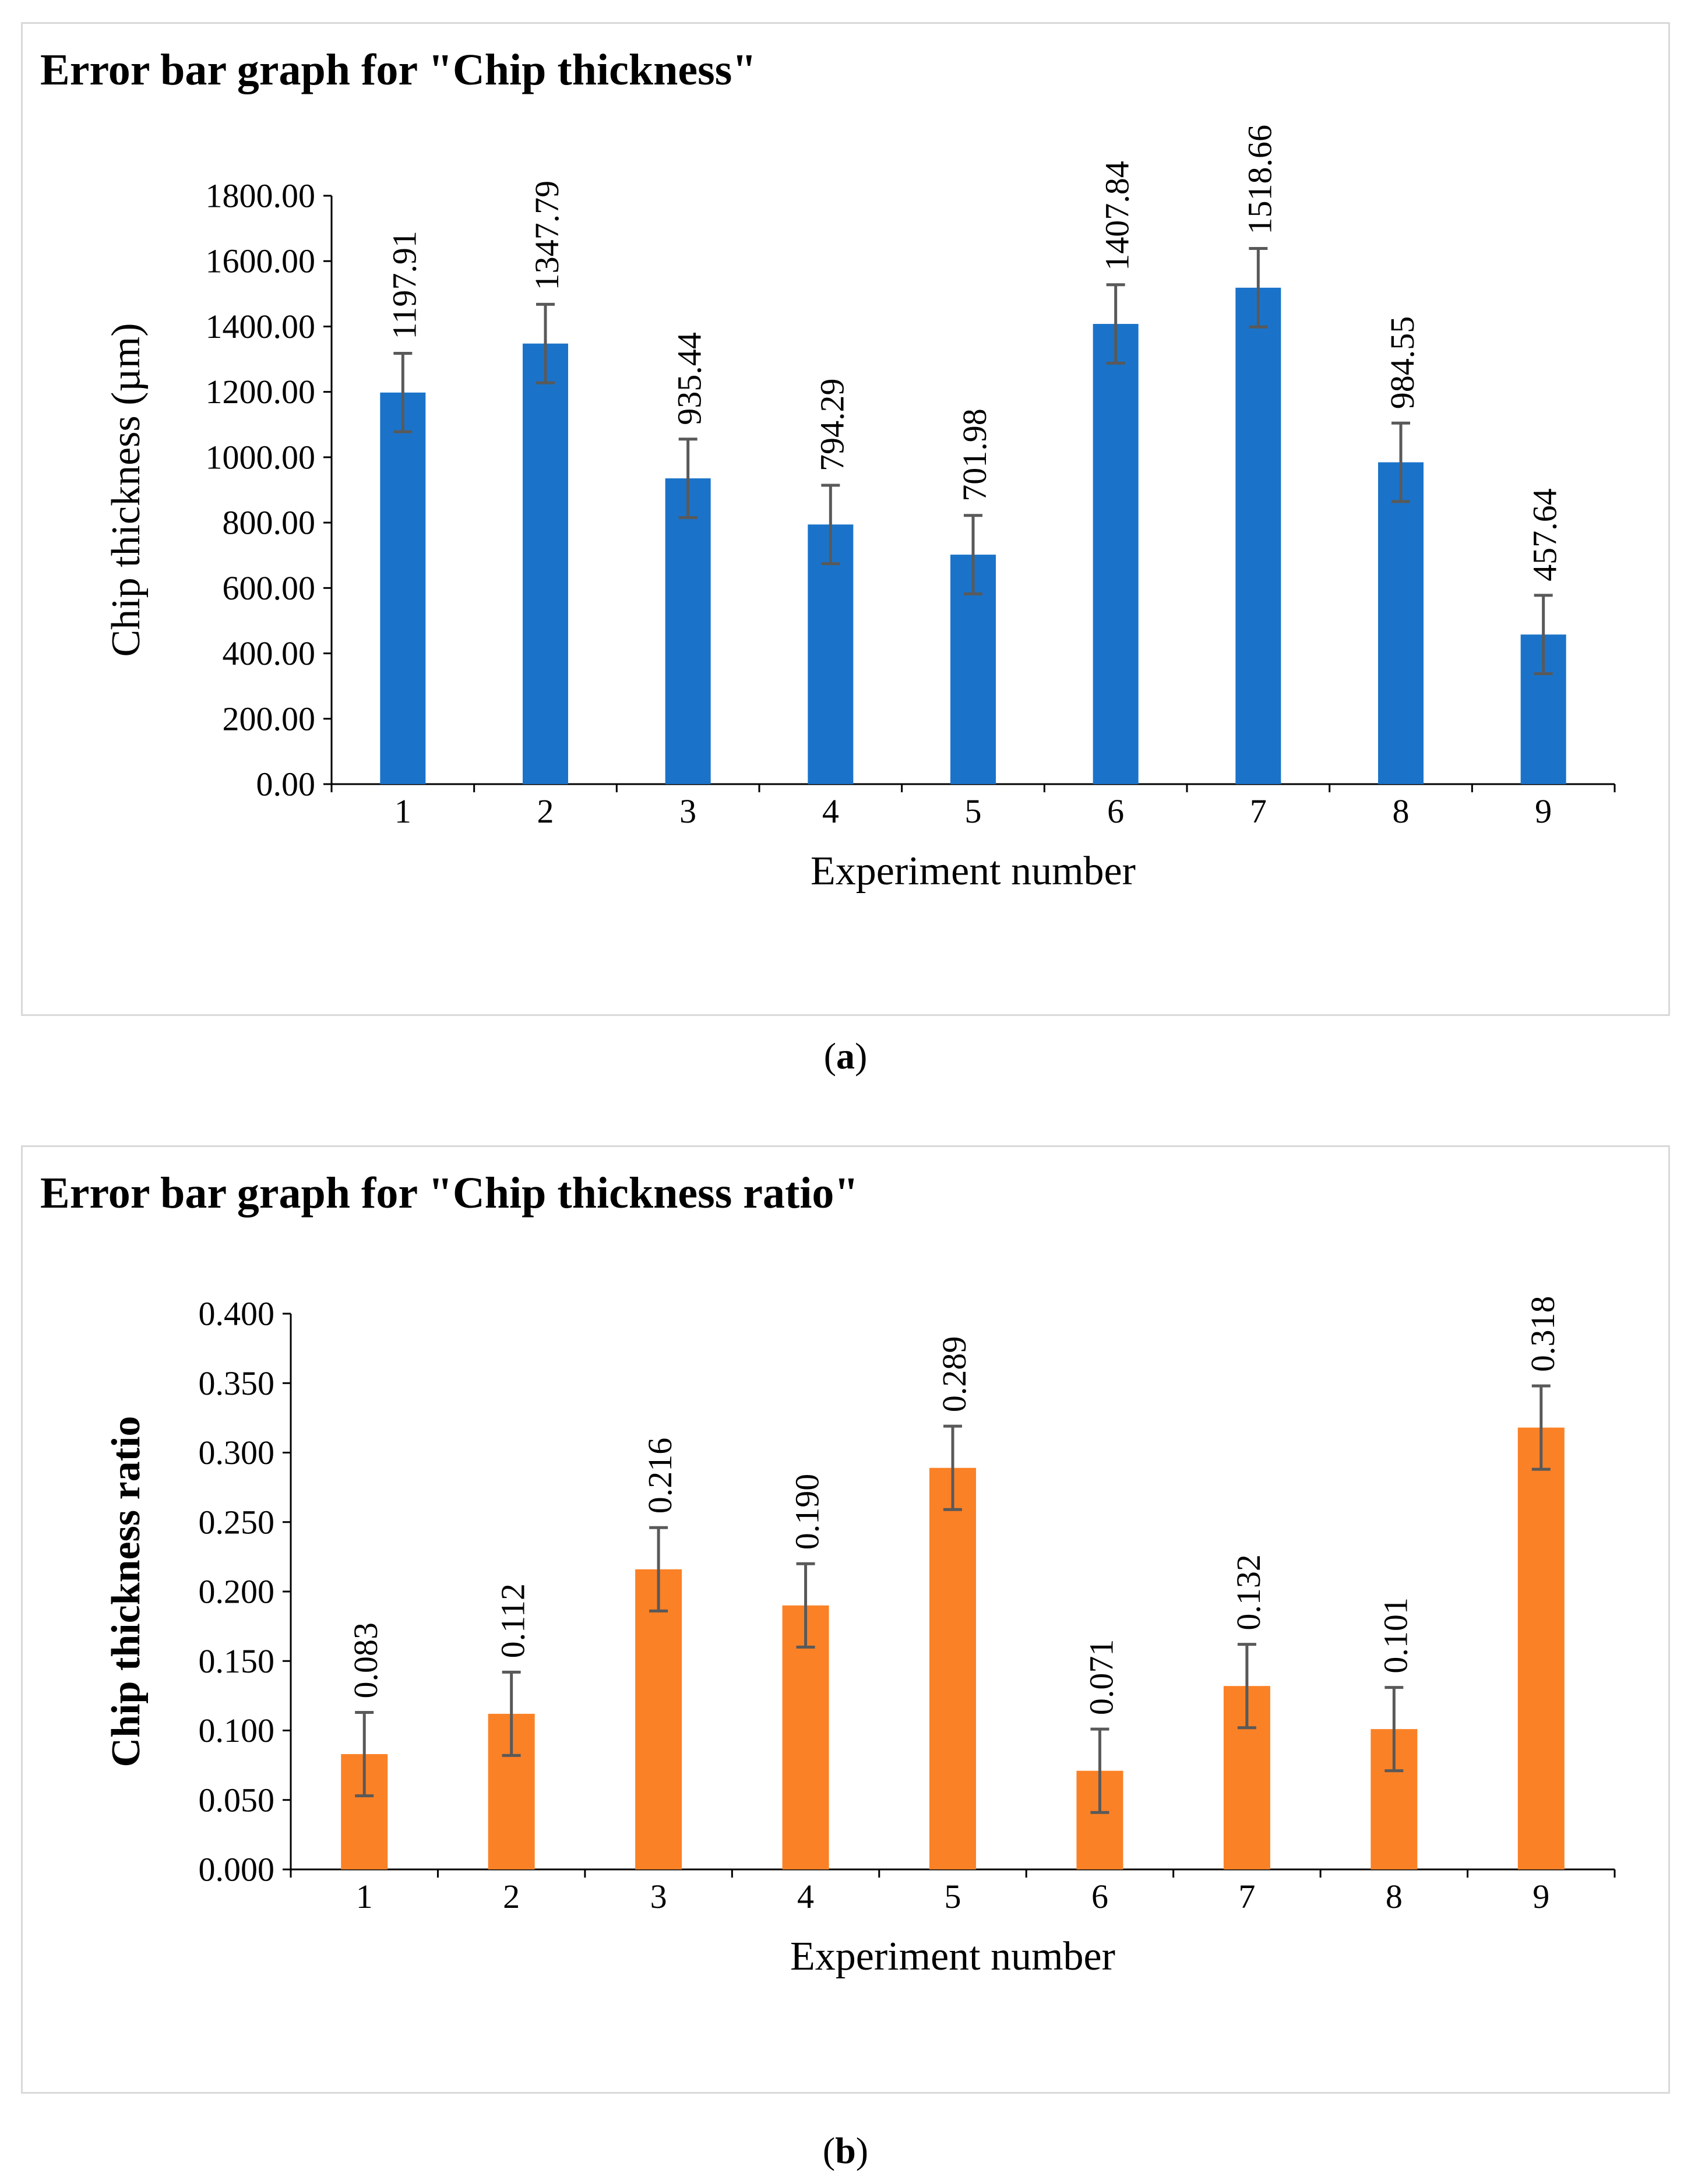 Image resolution: width=1691 pixels, height=2184 pixels. What do you see at coordinates (404, 285) in the screenshot?
I see `data-label: 1197.91` at bounding box center [404, 285].